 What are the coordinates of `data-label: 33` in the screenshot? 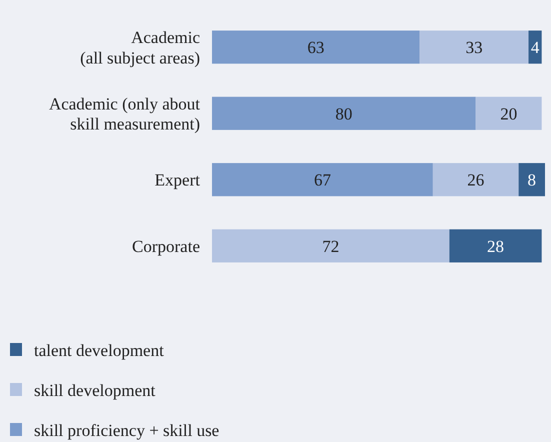 It's located at (474, 48).